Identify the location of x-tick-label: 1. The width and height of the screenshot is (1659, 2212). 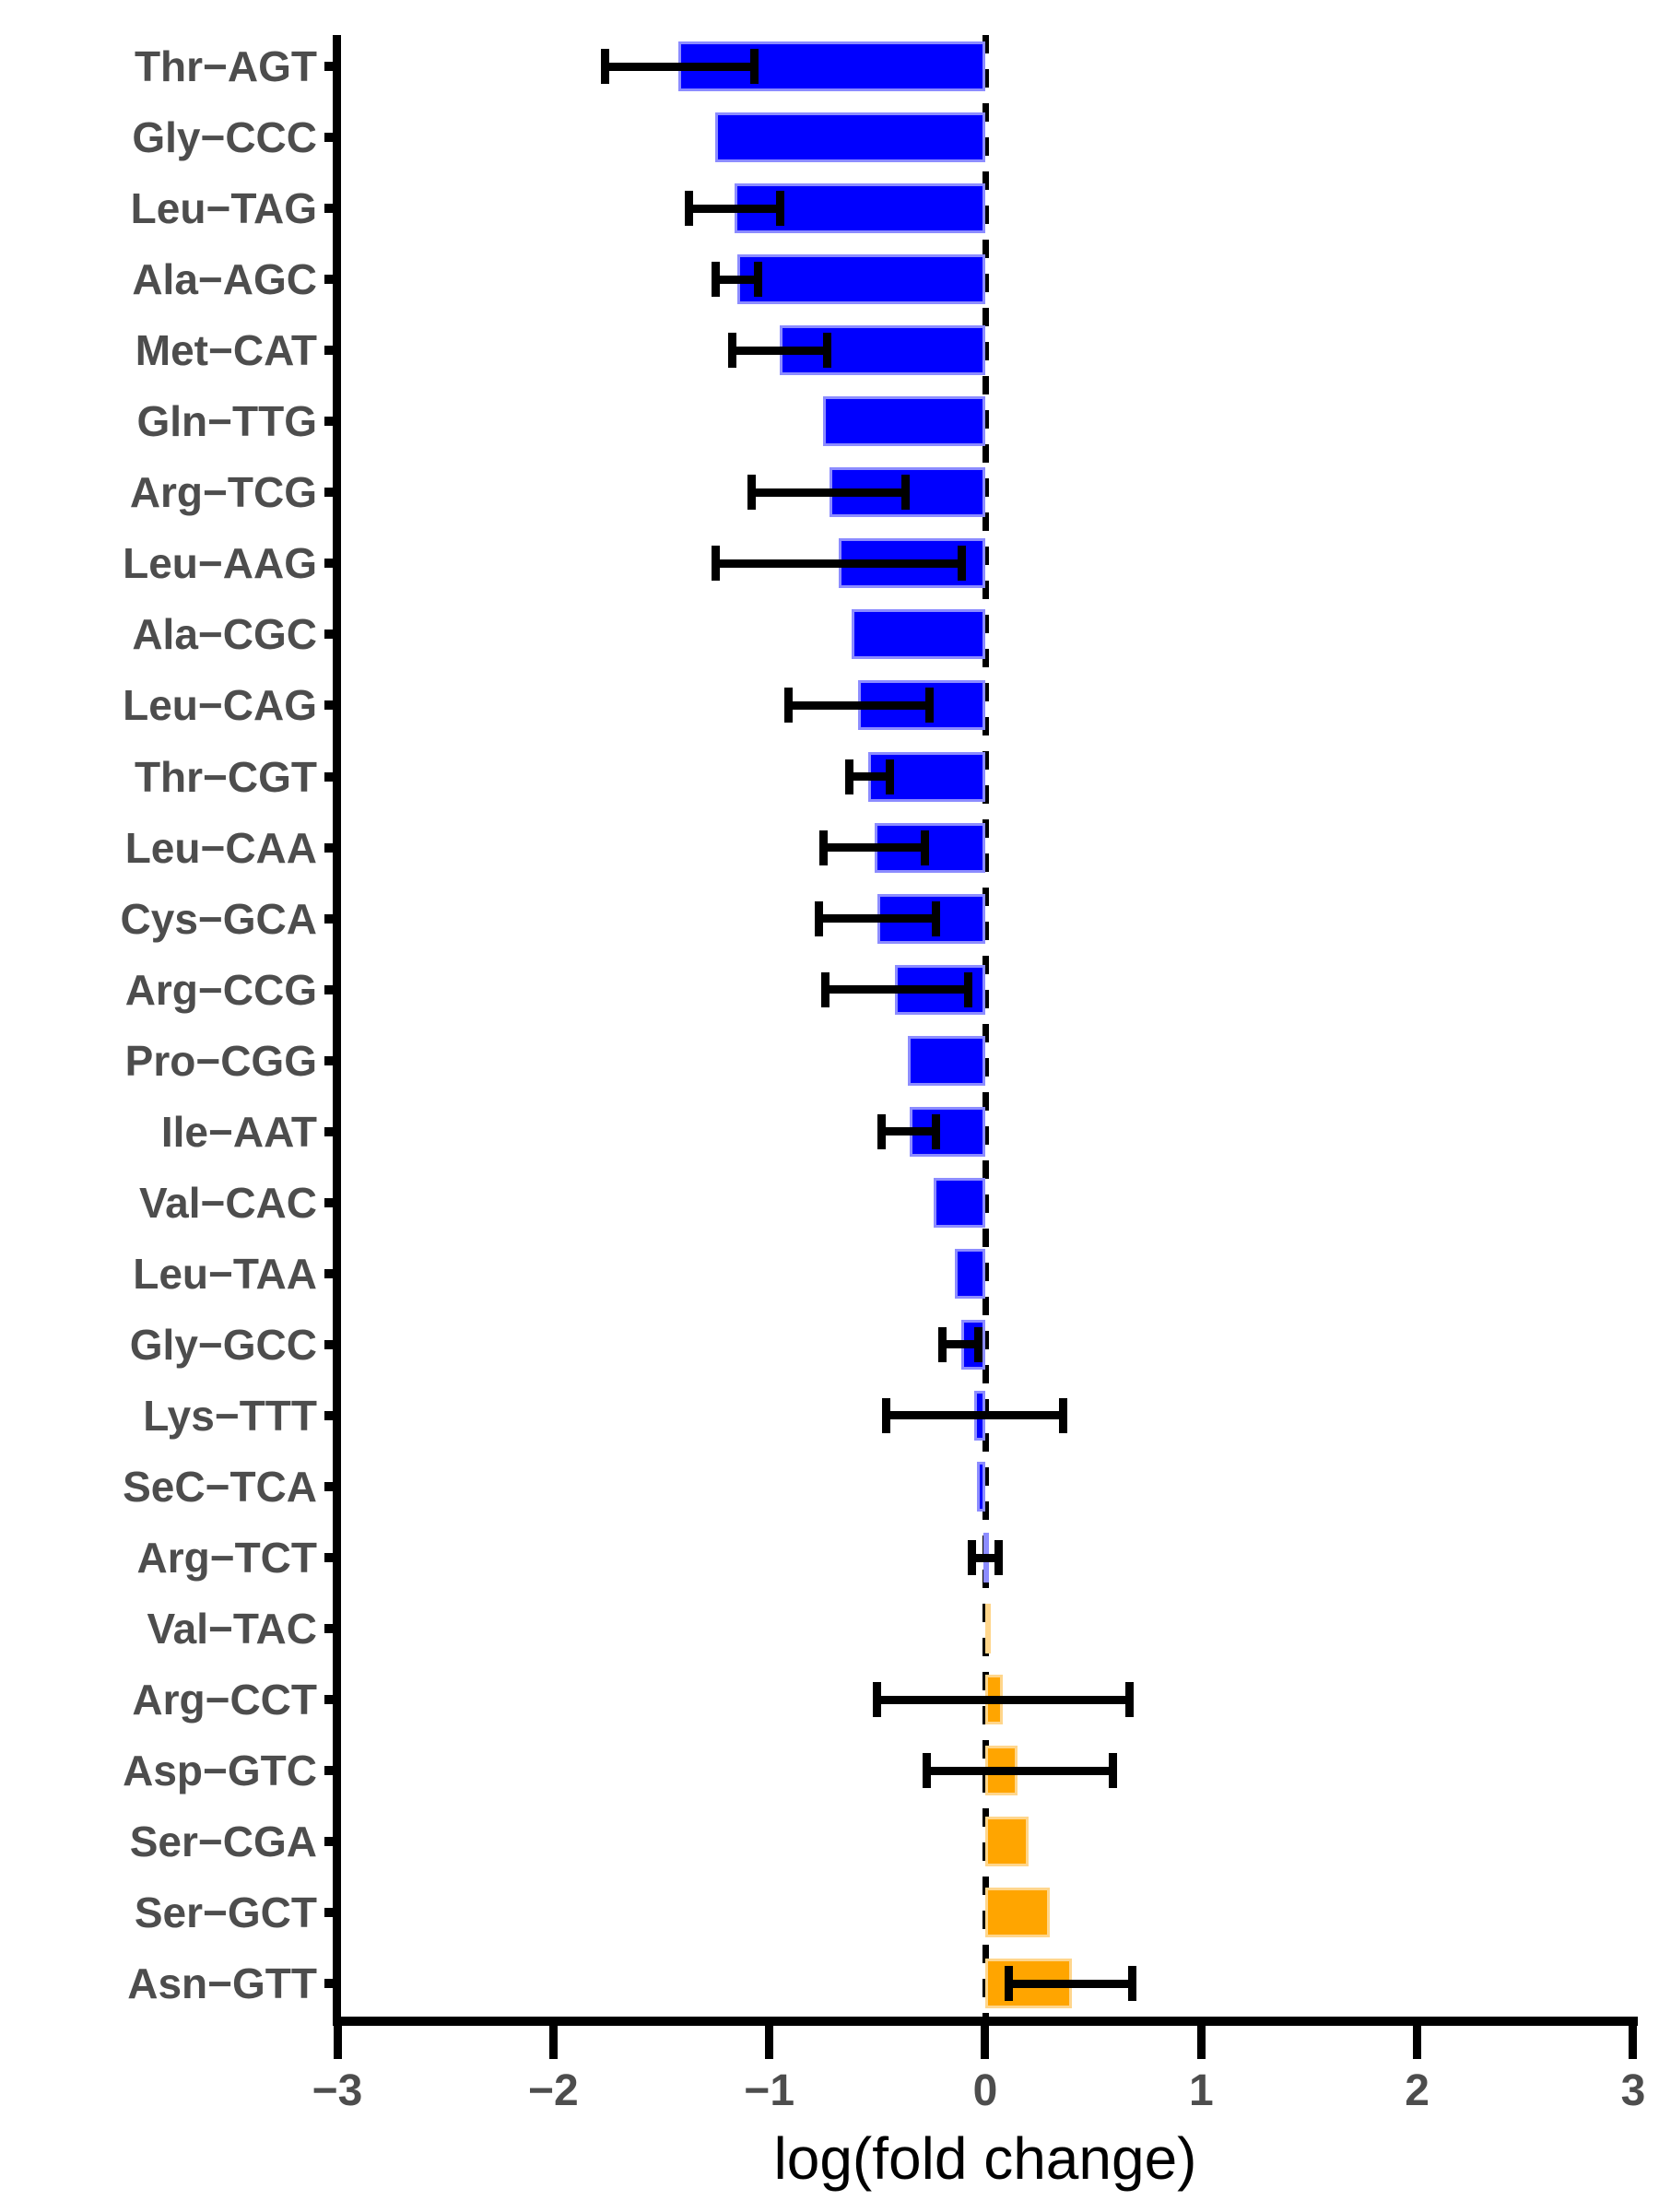
(1201, 2090).